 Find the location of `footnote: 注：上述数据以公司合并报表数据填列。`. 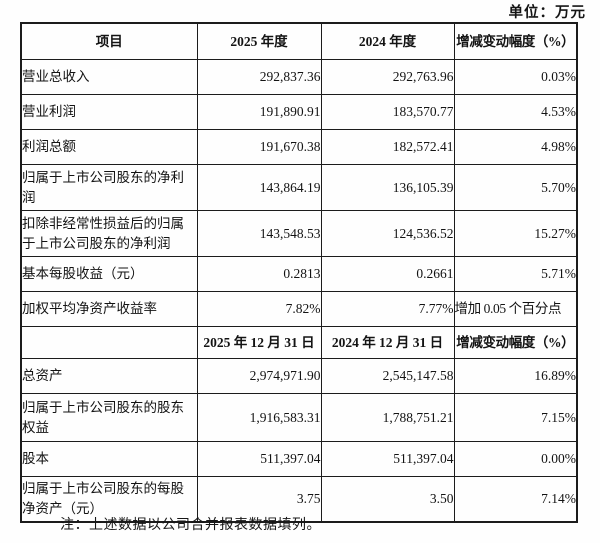

footnote: 注：上述数据以公司合并报表数据填列。 is located at coordinates (190, 525).